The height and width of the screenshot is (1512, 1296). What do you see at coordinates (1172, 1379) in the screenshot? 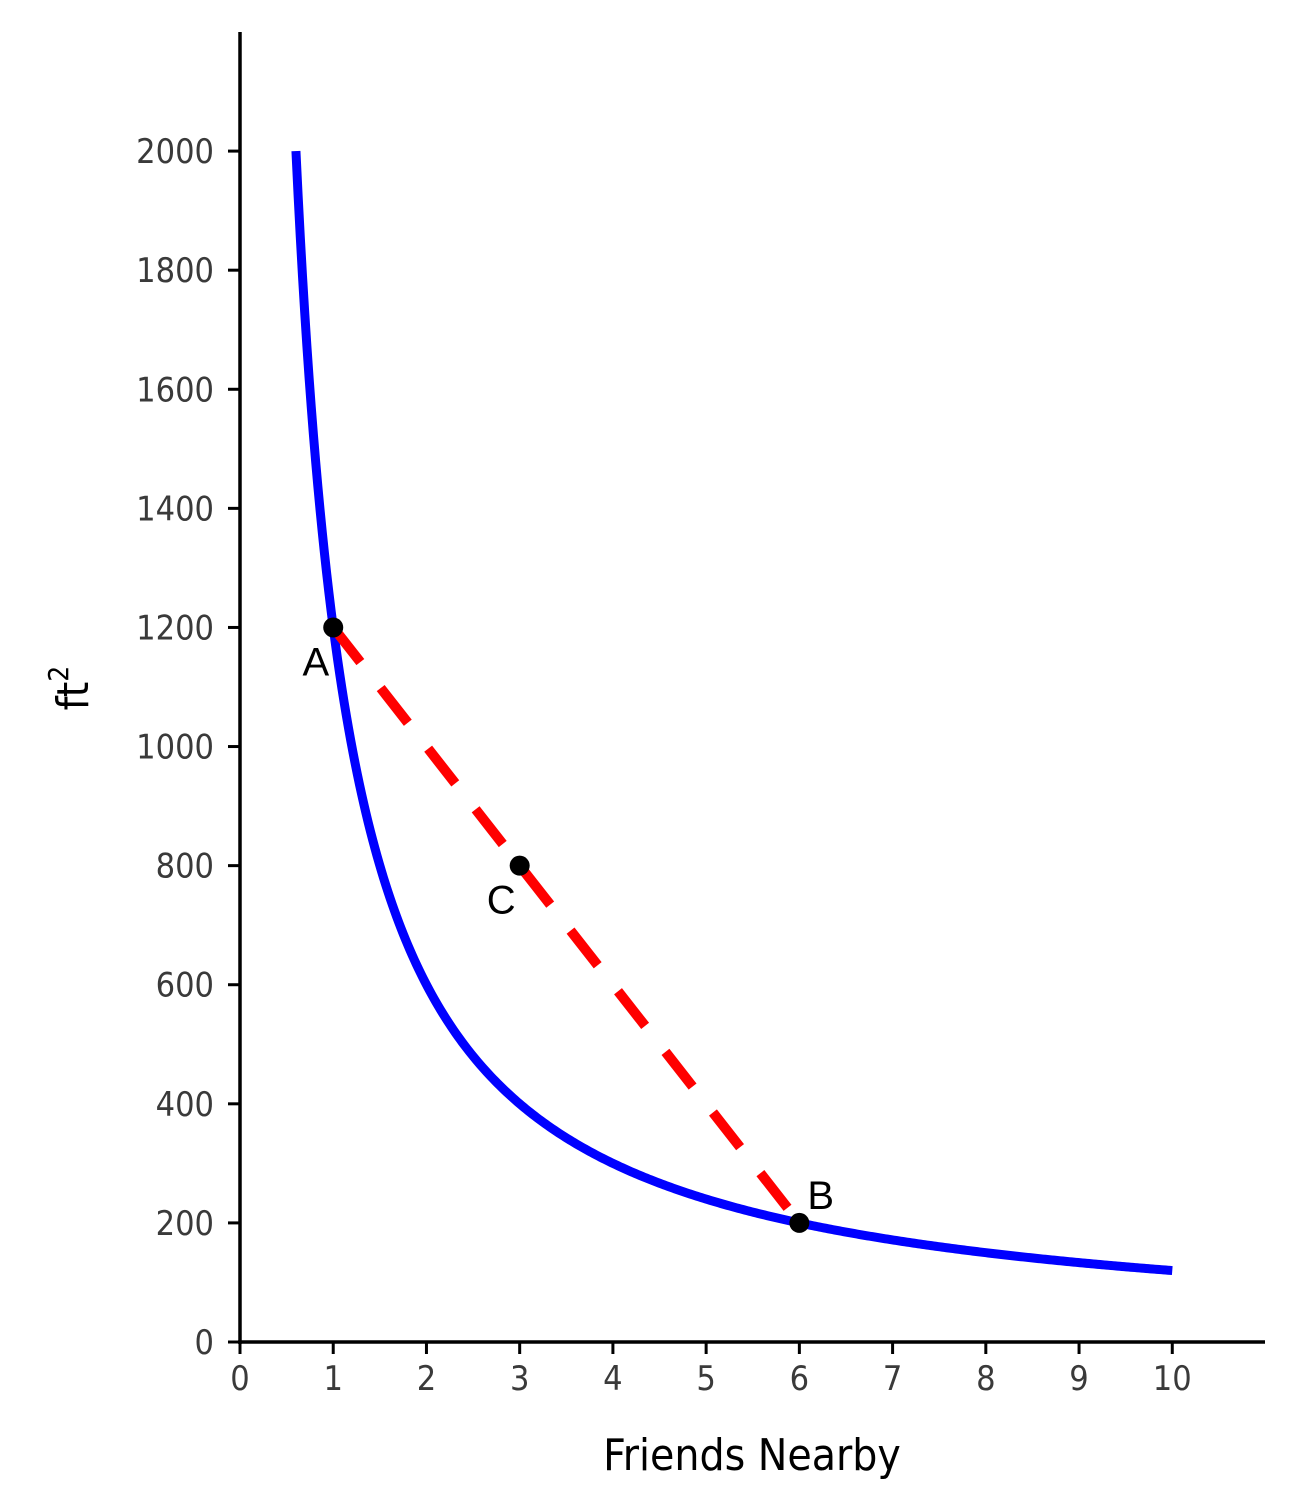
I see `x-tick-label: 10` at bounding box center [1172, 1379].